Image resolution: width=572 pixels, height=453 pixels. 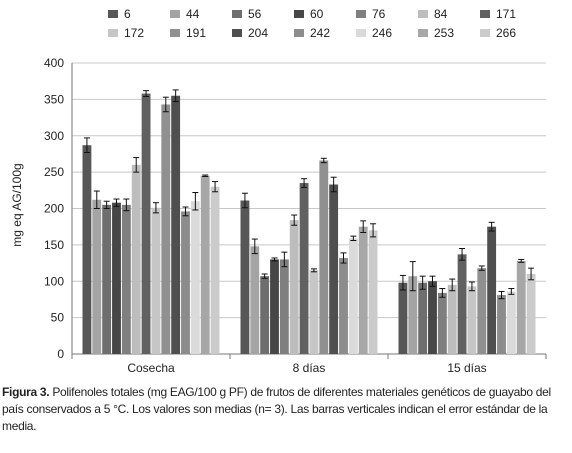 What do you see at coordinates (54, 209) in the screenshot?
I see `y-tick-label: 200` at bounding box center [54, 209].